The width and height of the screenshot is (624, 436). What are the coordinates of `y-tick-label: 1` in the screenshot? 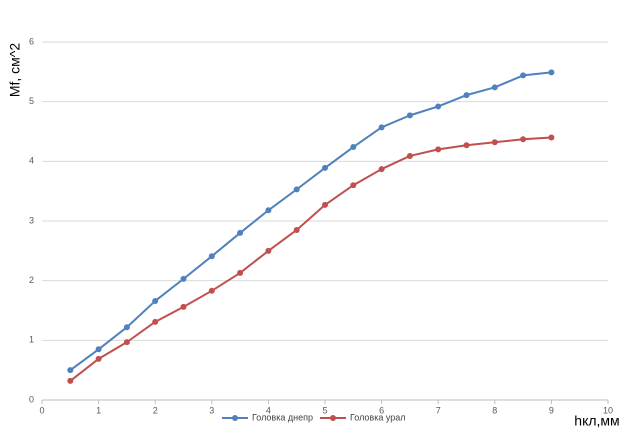 It's located at (31, 340).